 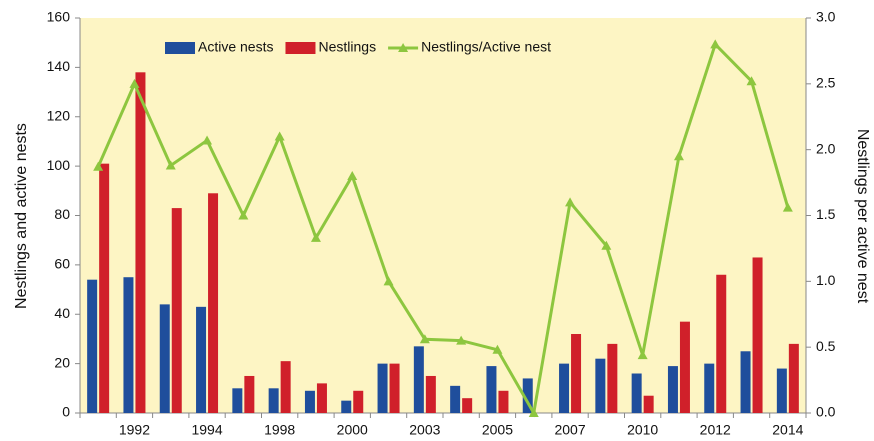 I want to click on y2-tick-label: 1.5, so click(x=826, y=214).